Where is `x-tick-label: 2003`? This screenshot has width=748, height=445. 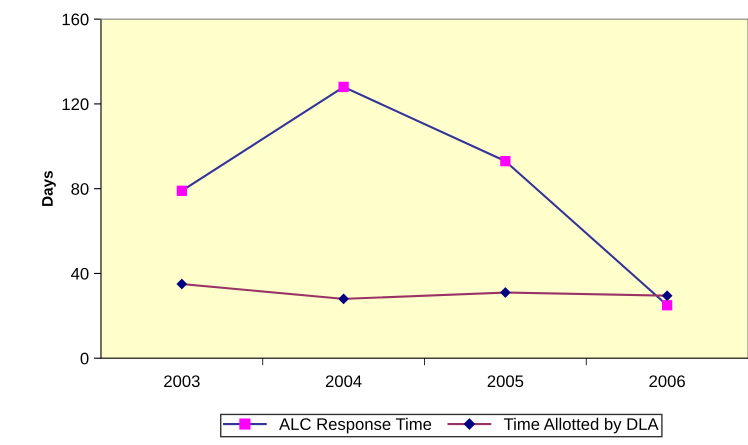
x-tick-label: 2003 is located at coordinates (182, 381).